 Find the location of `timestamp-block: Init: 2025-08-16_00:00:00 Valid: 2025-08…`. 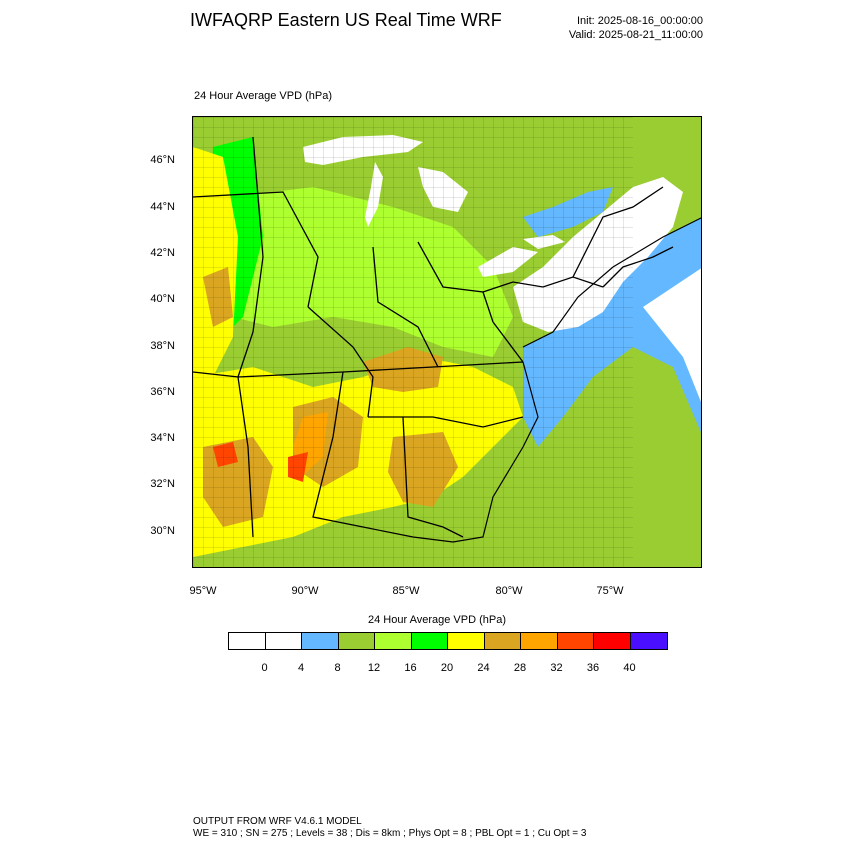

timestamp-block: Init: 2025-08-16_00:00:00 Valid: 2025-08… is located at coordinates (621, 28).